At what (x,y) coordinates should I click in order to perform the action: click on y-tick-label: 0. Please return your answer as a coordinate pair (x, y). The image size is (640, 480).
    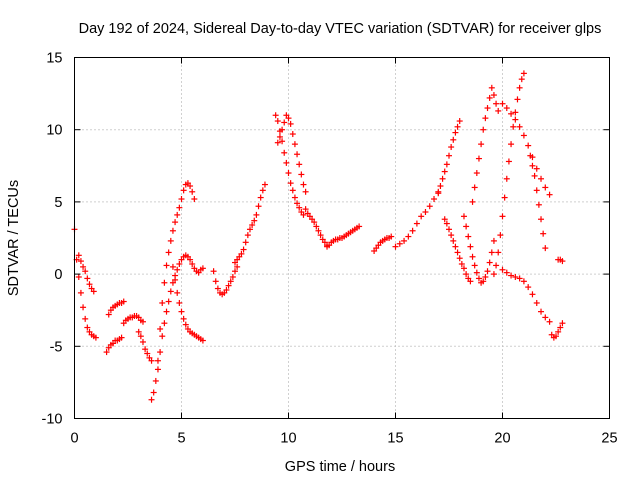
    Looking at the image, I should click on (58, 275).